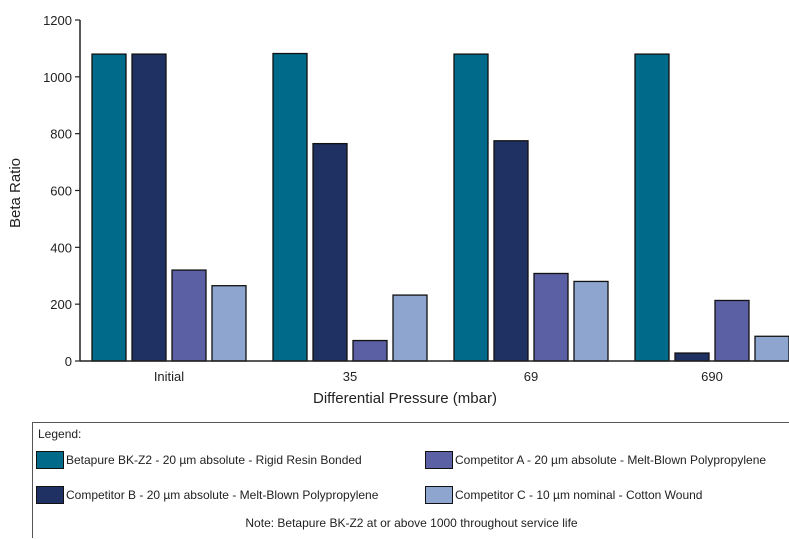  What do you see at coordinates (434, 372) in the screenshot?
I see `x-axis: Initial 35 69 690` at bounding box center [434, 372].